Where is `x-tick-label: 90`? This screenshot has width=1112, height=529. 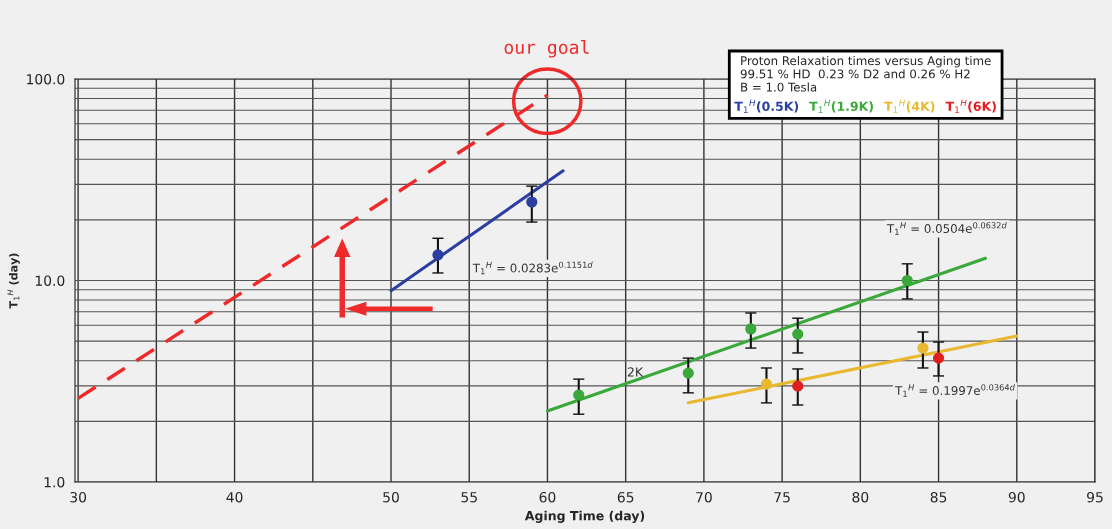
x-tick-label: 90 is located at coordinates (1016, 497).